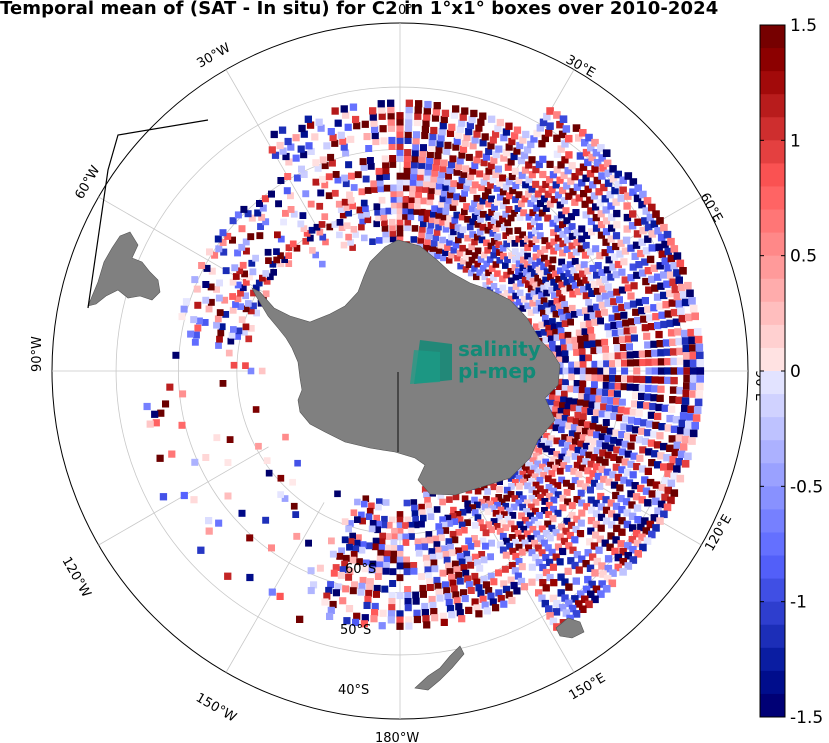 This screenshot has width=829, height=743. Describe the element at coordinates (772, 406) in the screenshot. I see `colorbar-block` at that location.